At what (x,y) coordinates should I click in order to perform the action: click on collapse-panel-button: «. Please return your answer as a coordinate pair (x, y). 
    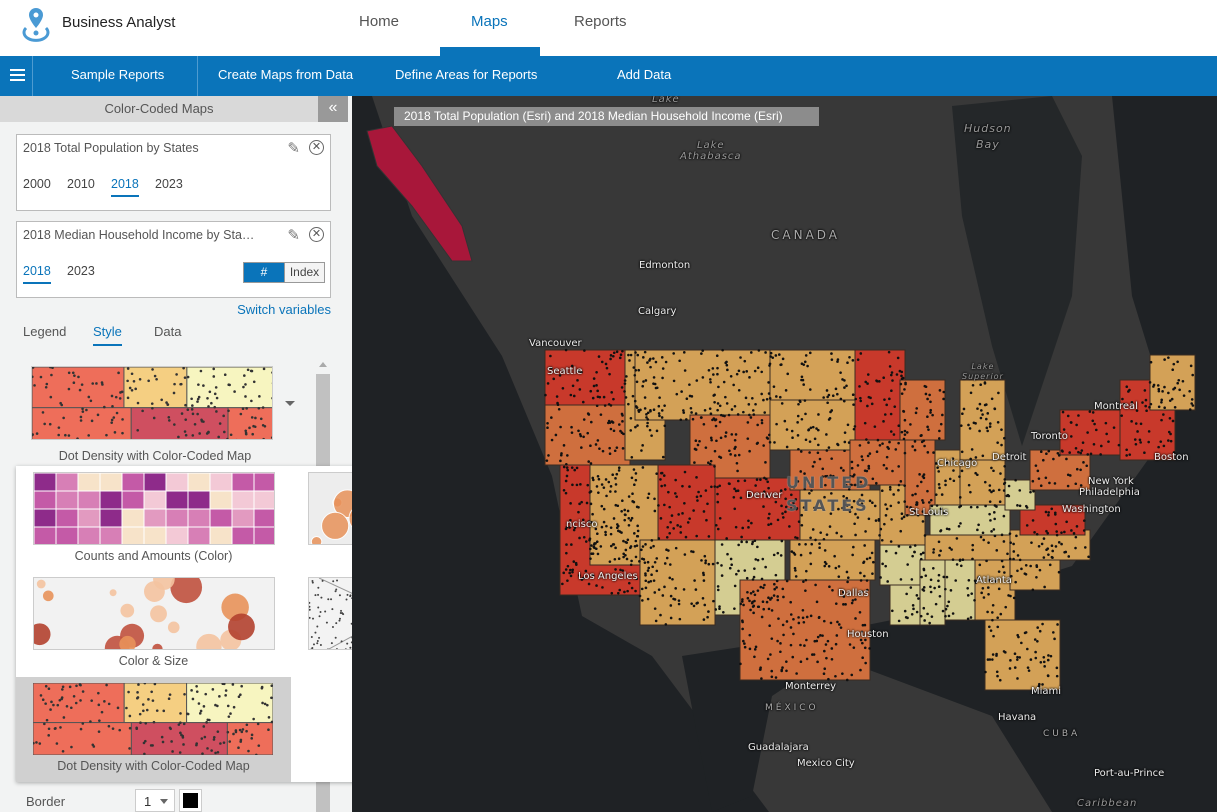
    Looking at the image, I should click on (333, 109).